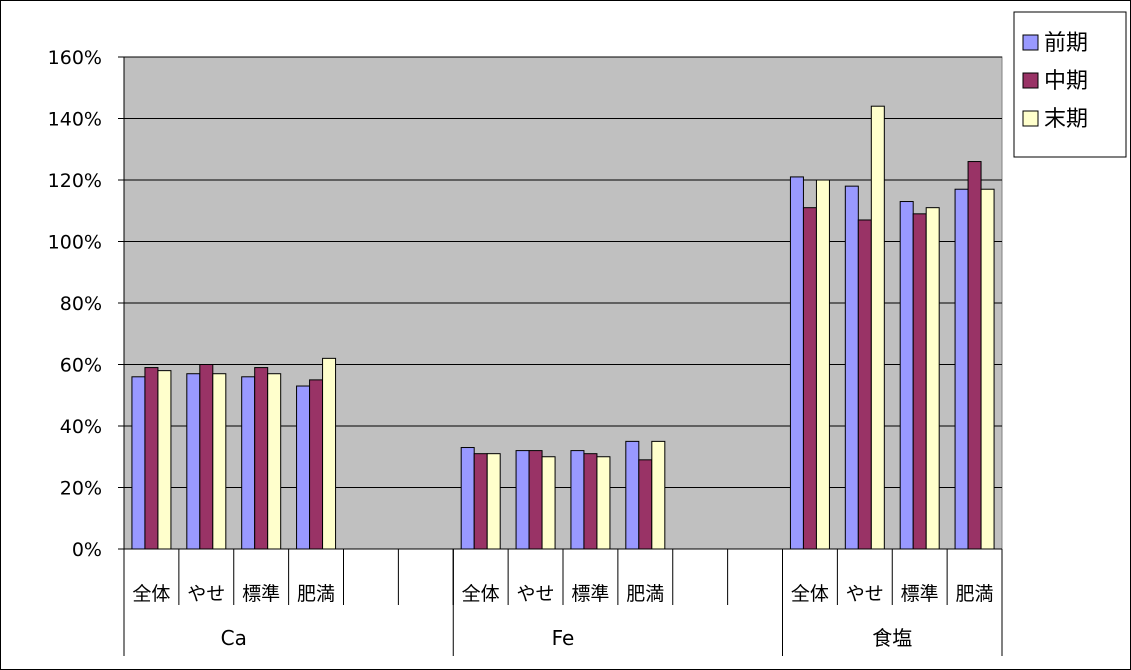 The image size is (1131, 670). What do you see at coordinates (234, 638) in the screenshot?
I see `x-group-label: Ca` at bounding box center [234, 638].